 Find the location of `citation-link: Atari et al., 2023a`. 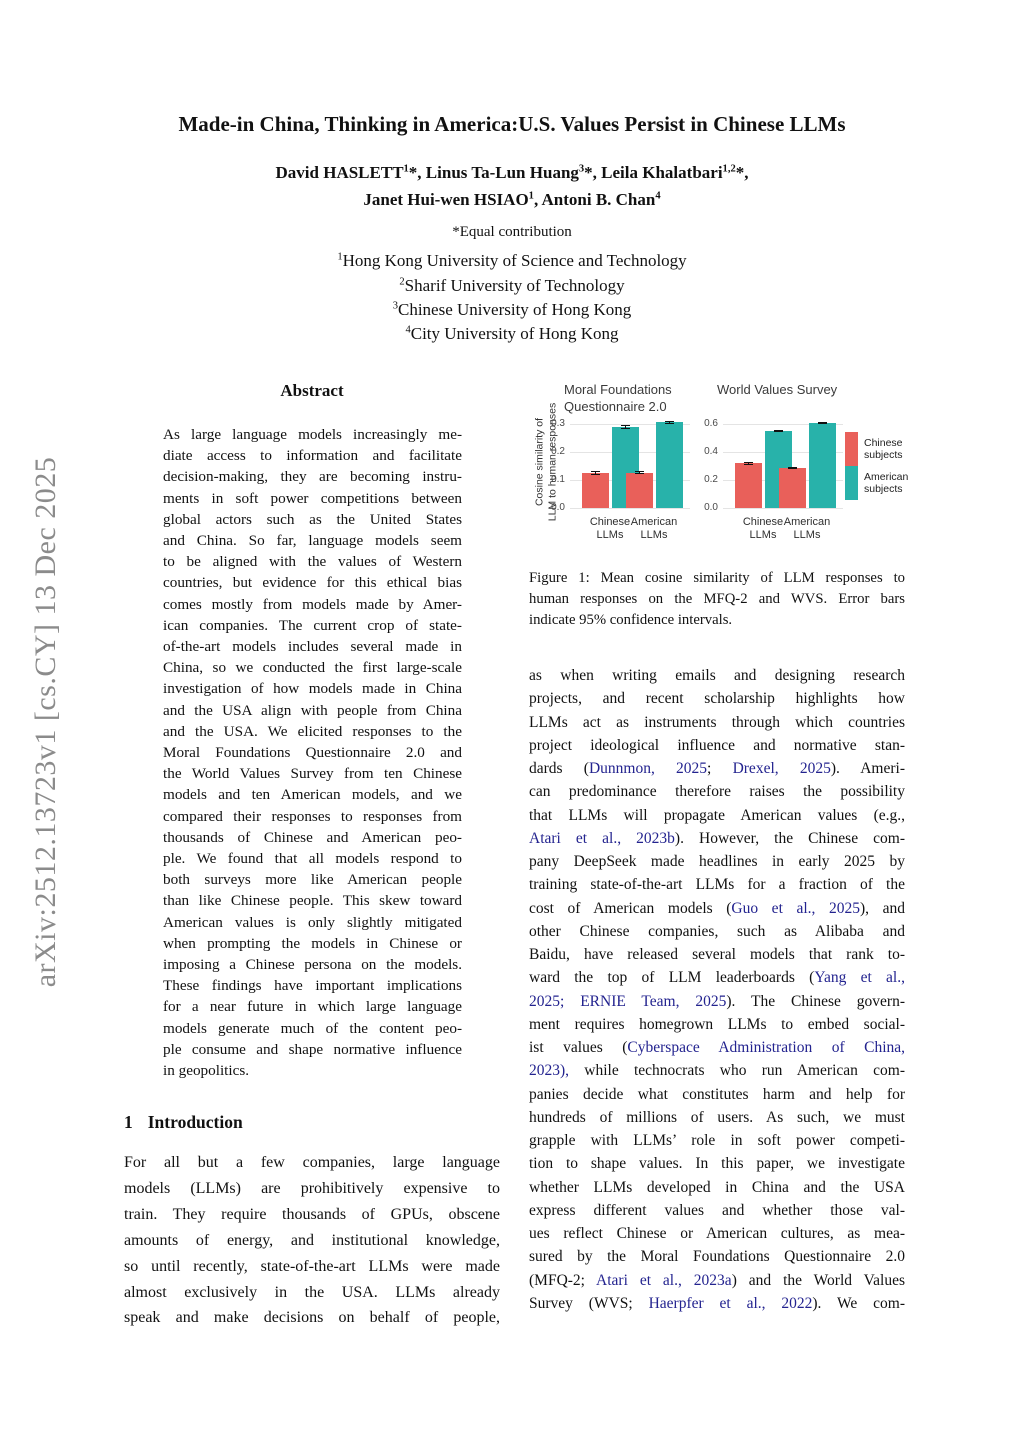

citation-link: Atari et al., 2023a is located at coordinates (664, 1280).